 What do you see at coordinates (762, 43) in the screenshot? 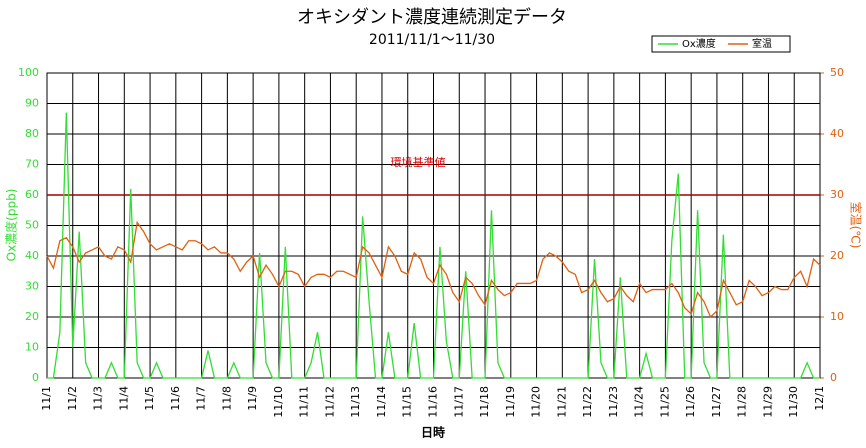
I see `legend-label: 室温` at bounding box center [762, 43].